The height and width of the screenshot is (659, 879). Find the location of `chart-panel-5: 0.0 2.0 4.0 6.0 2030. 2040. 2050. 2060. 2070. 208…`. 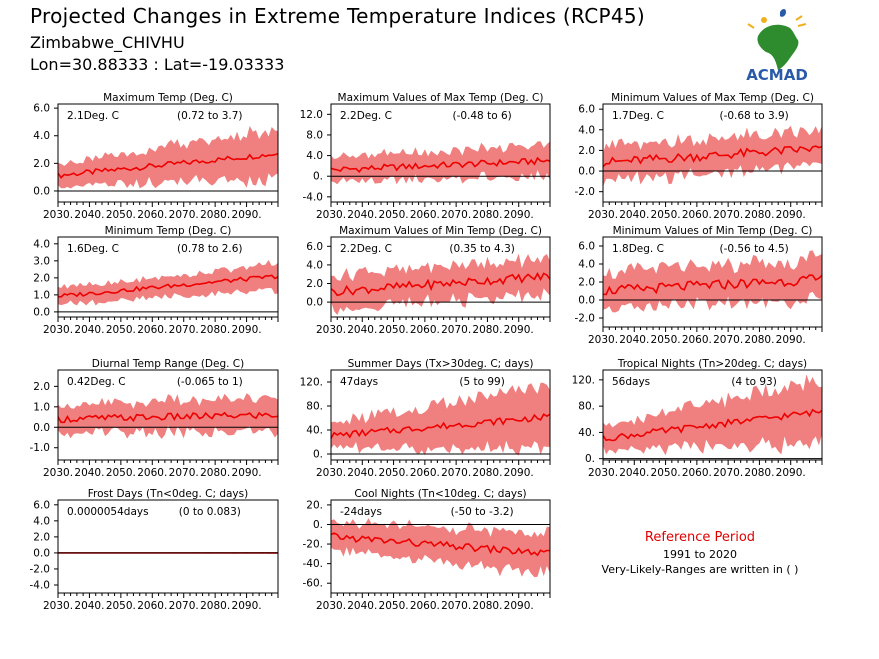

chart-panel-5: 0.0 2.0 4.0 6.0 2030. 2040. 2050. 2060. 2070. 208… is located at coordinates (428, 280).